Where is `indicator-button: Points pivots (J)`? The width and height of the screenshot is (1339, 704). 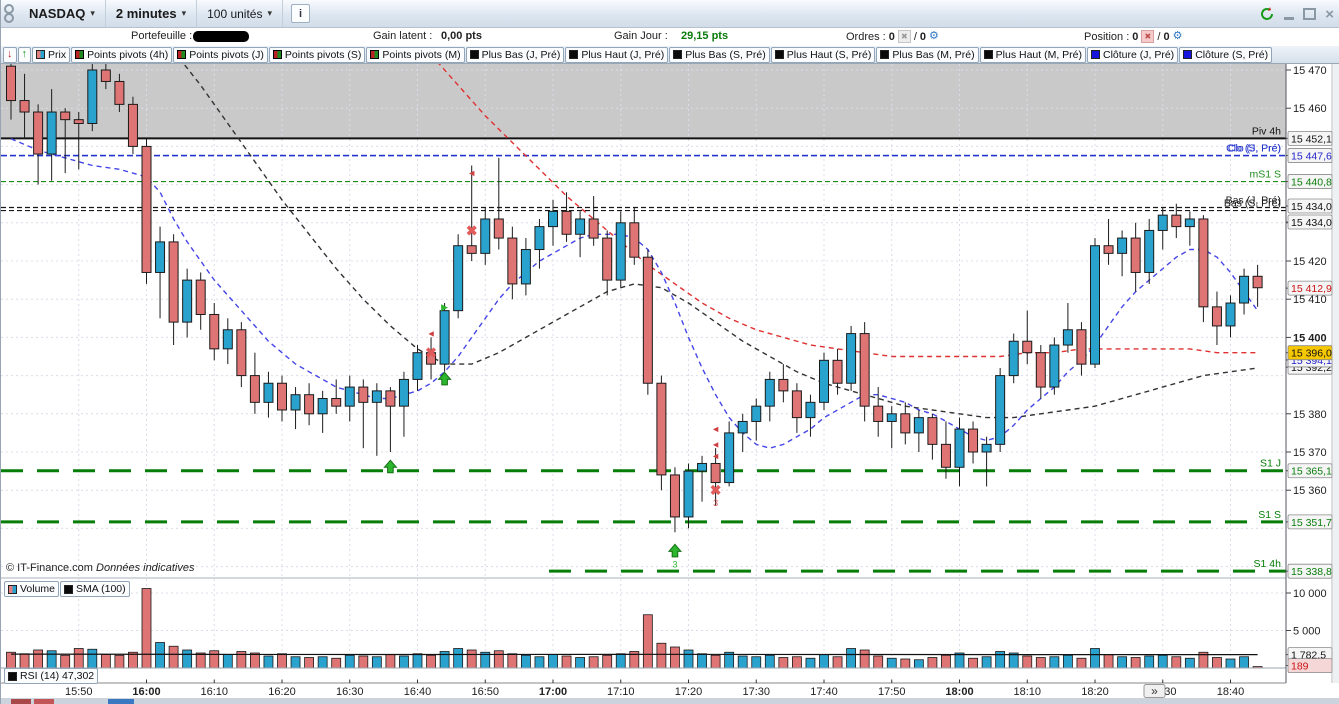
indicator-button: Points pivots (J) is located at coordinates (220, 54).